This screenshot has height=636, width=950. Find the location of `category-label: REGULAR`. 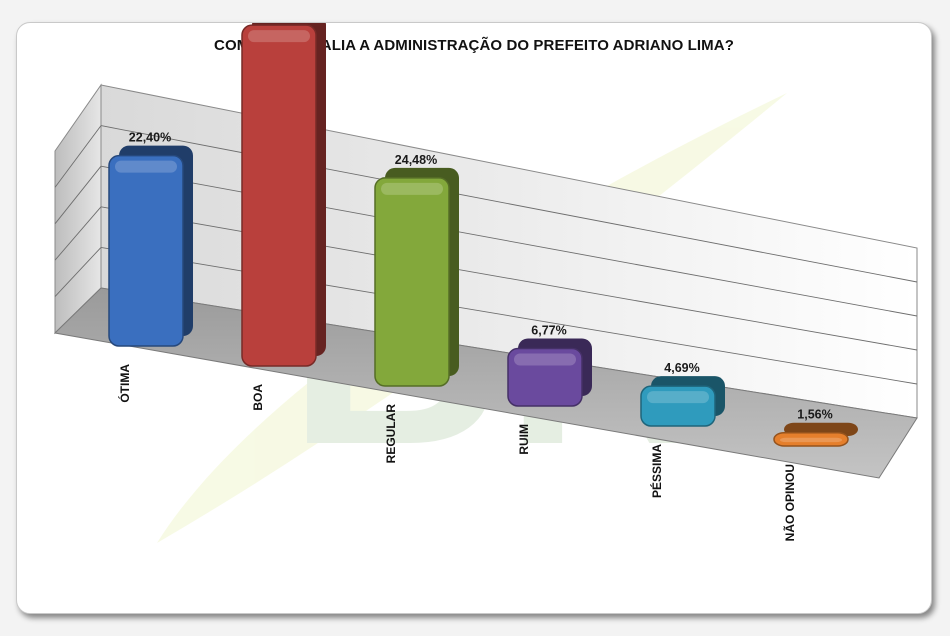

category-label: REGULAR is located at coordinates (391, 434).